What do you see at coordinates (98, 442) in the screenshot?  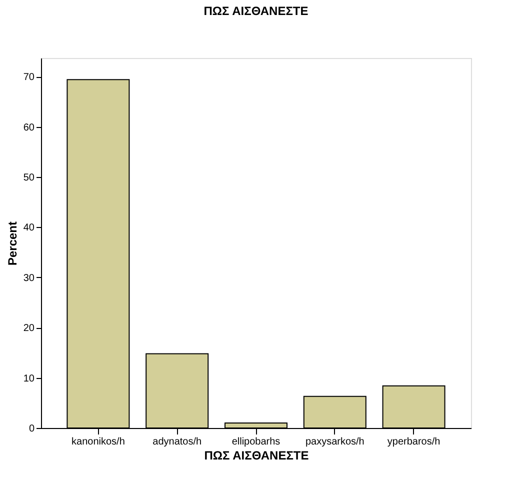 I see `x-tick-label: kanonikos/h` at bounding box center [98, 442].